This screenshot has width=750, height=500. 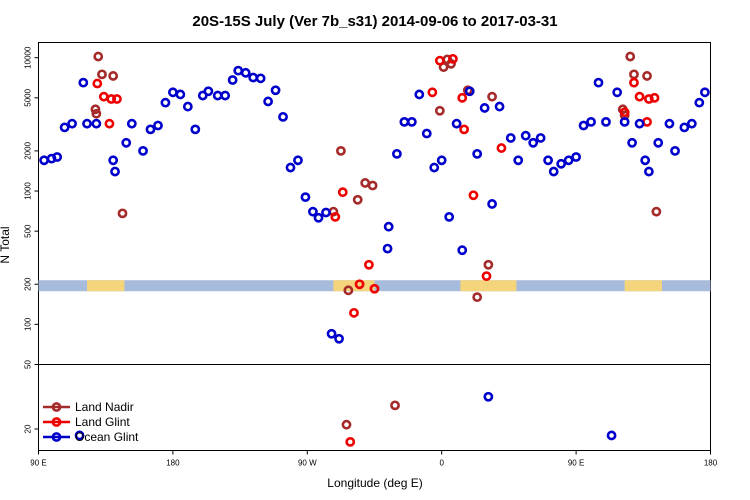 What do you see at coordinates (28, 324) in the screenshot?
I see `y-tick-label: 100` at bounding box center [28, 324].